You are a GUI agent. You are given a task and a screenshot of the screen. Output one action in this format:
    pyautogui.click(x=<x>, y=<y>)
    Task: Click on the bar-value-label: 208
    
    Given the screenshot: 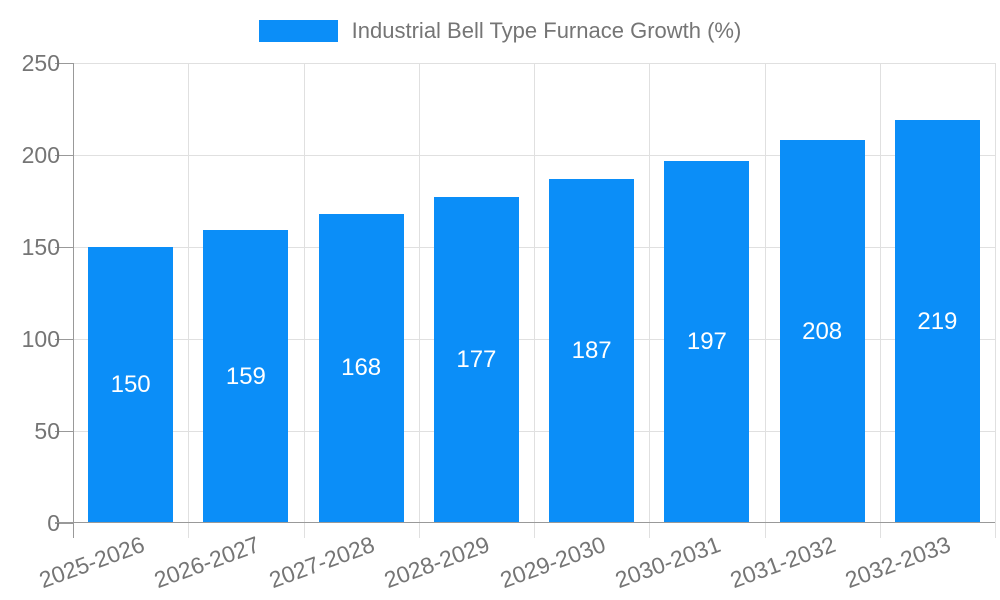 What is the action you would take?
    pyautogui.click(x=822, y=331)
    